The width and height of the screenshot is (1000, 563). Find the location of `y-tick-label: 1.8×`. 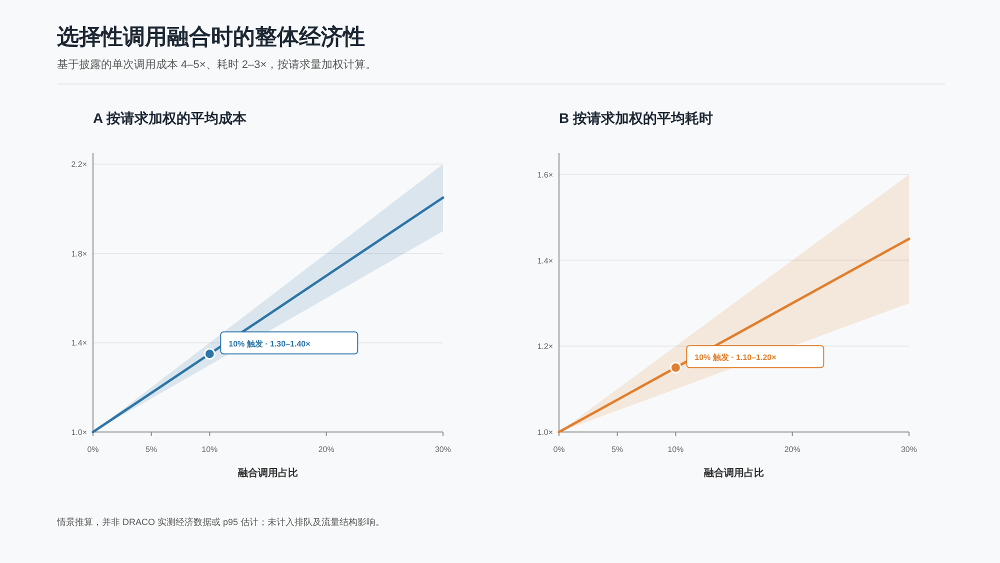

y-tick-label: 1.8× is located at coordinates (79, 253).